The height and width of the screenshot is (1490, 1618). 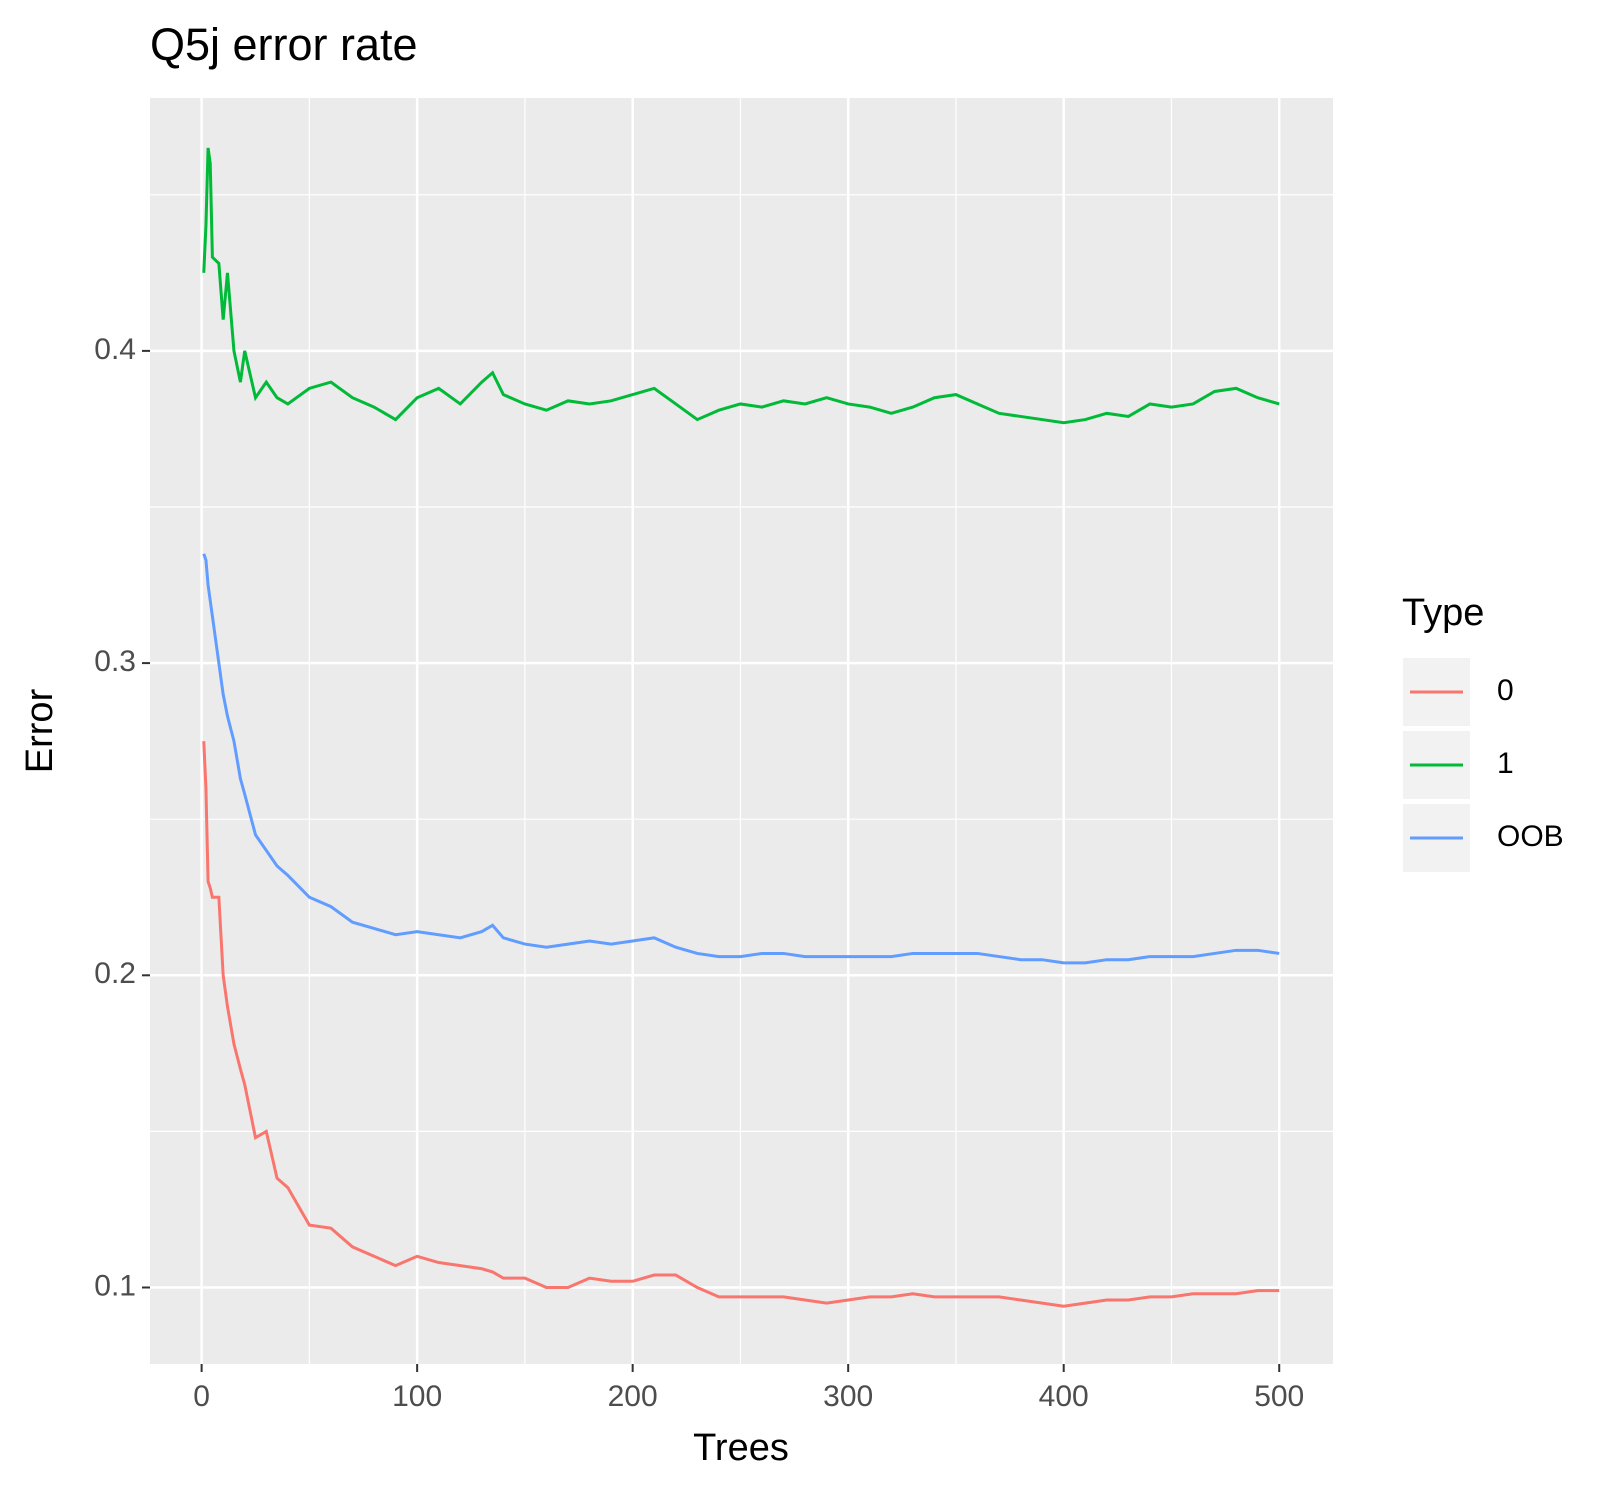 What do you see at coordinates (201, 1396) in the screenshot?
I see `x-tick-label: 0` at bounding box center [201, 1396].